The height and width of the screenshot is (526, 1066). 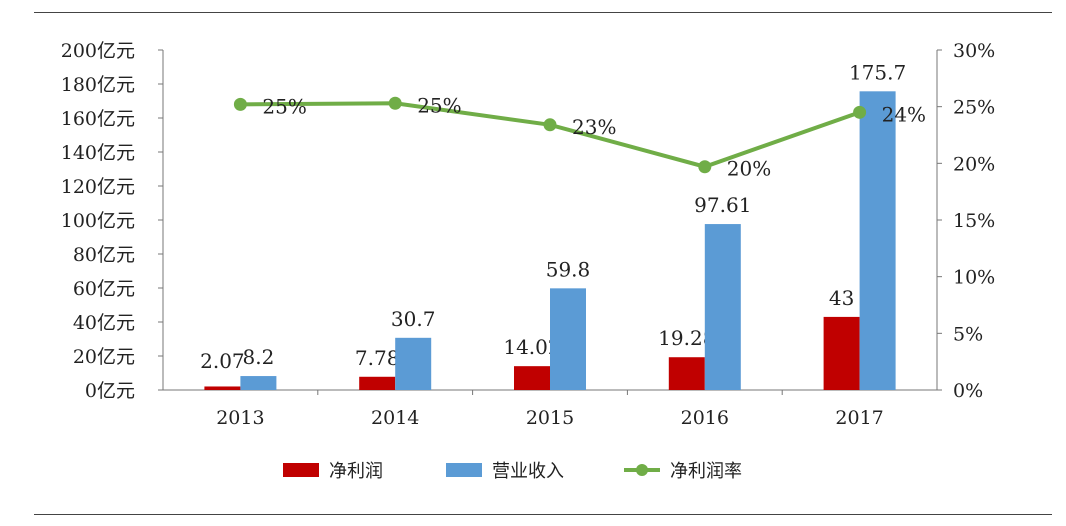 What do you see at coordinates (974, 51) in the screenshot?
I see `right-axis-tick-label: 30%` at bounding box center [974, 51].